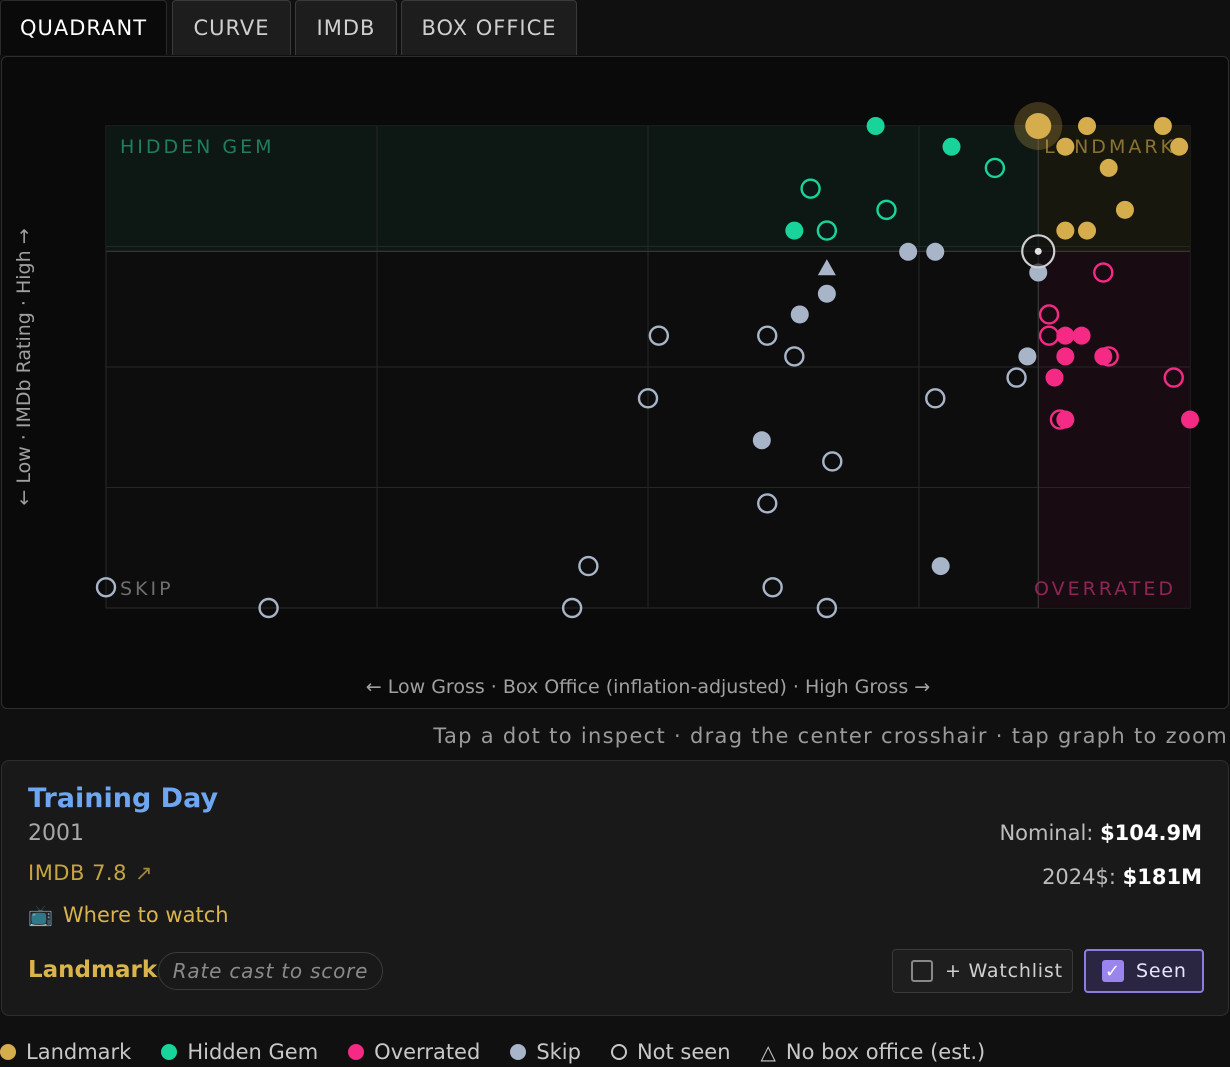  I want to click on data-point-no-box-office, so click(826, 267).